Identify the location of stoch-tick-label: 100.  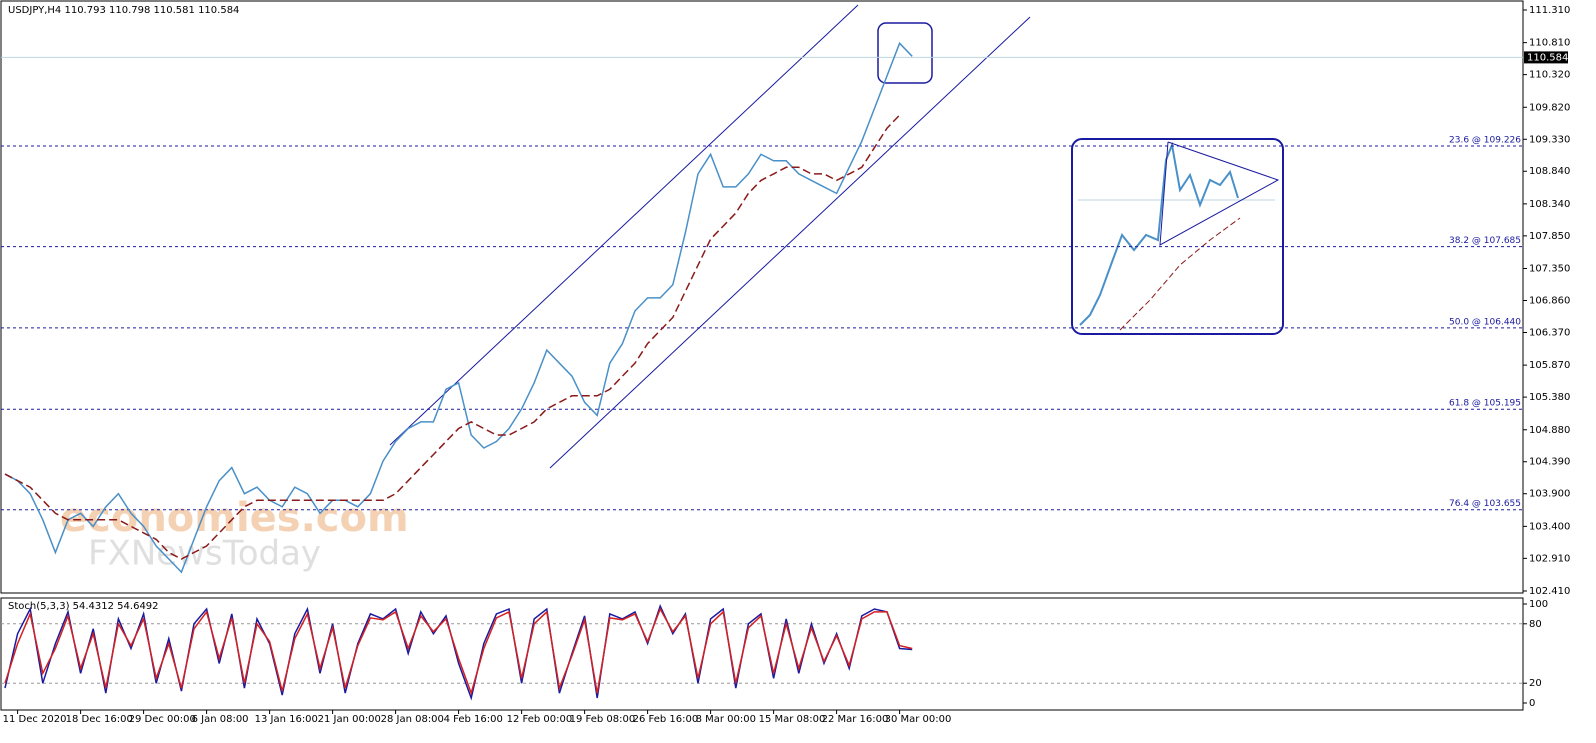
(1538, 604).